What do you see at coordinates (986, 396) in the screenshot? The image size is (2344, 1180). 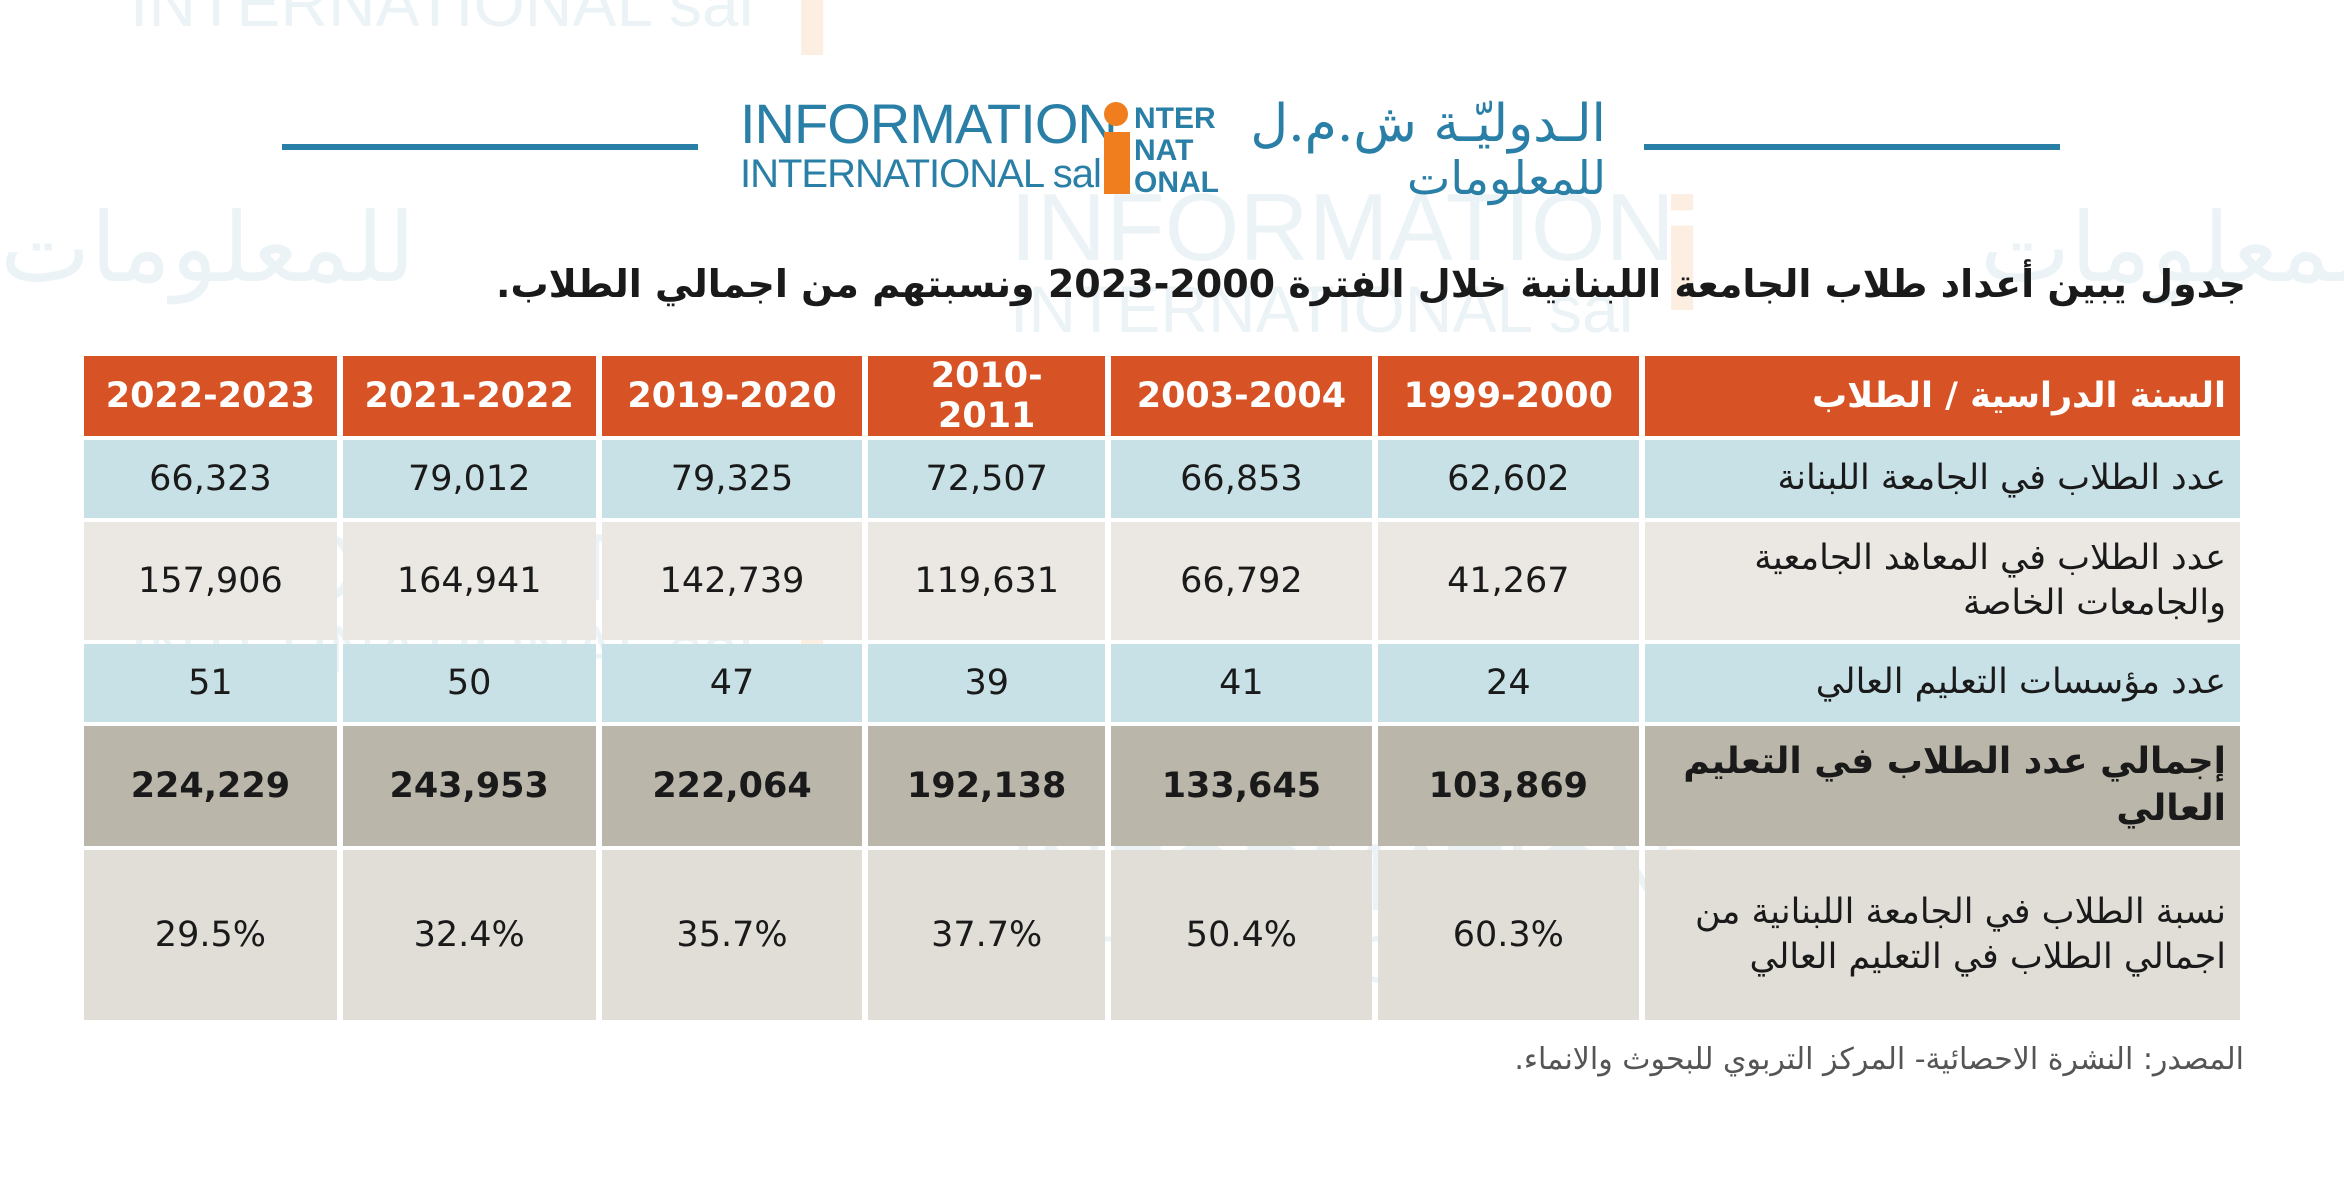 I see `header-year-cell: 2010-2011` at bounding box center [986, 396].